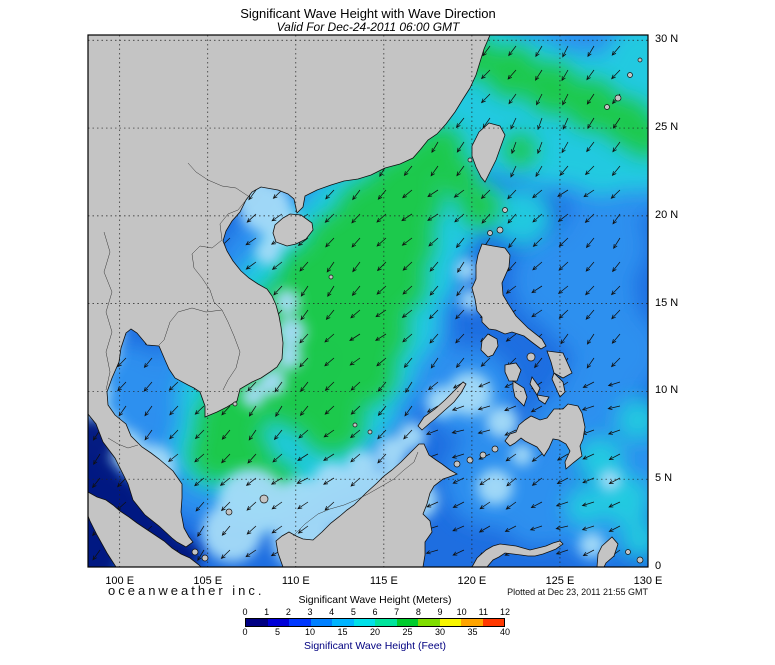 The height and width of the screenshot is (665, 775). What do you see at coordinates (288, 612) in the screenshot?
I see `colorbar-tick: 2` at bounding box center [288, 612].